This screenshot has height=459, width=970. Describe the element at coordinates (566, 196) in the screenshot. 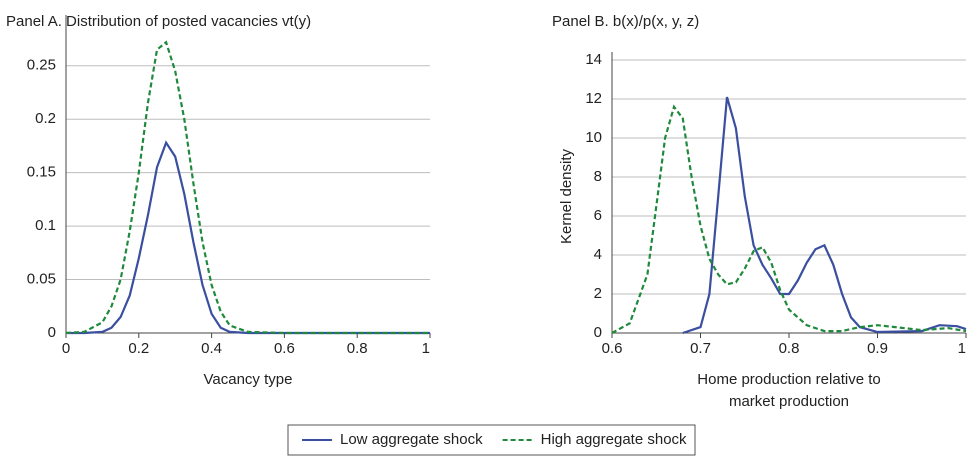

I see `y-axis-label: Kernel density` at that location.